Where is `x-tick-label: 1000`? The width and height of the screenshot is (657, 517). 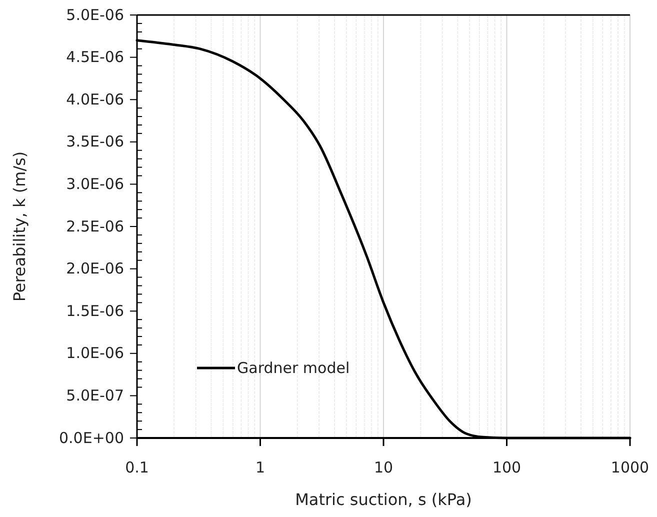 x-tick-label: 1000 is located at coordinates (630, 467).